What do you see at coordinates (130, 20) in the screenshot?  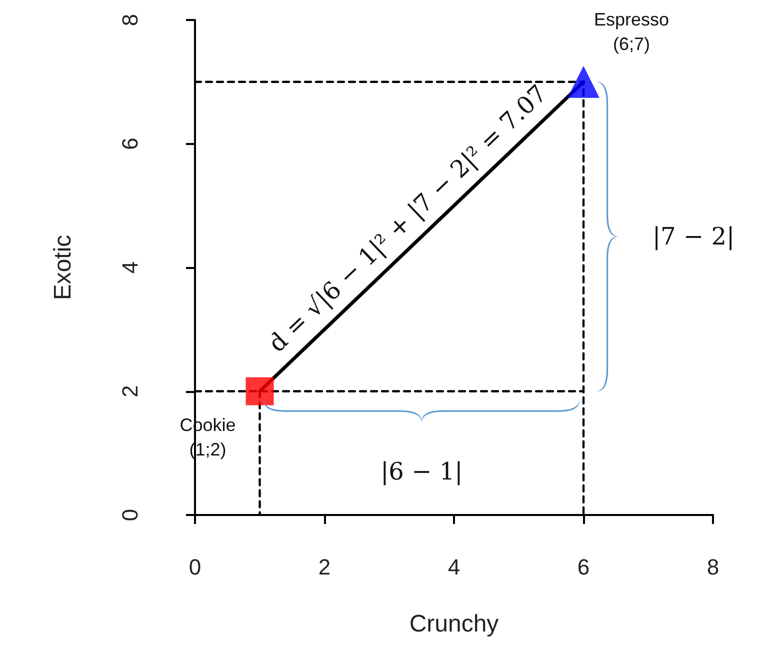 I see `y-tick-label: 8` at bounding box center [130, 20].